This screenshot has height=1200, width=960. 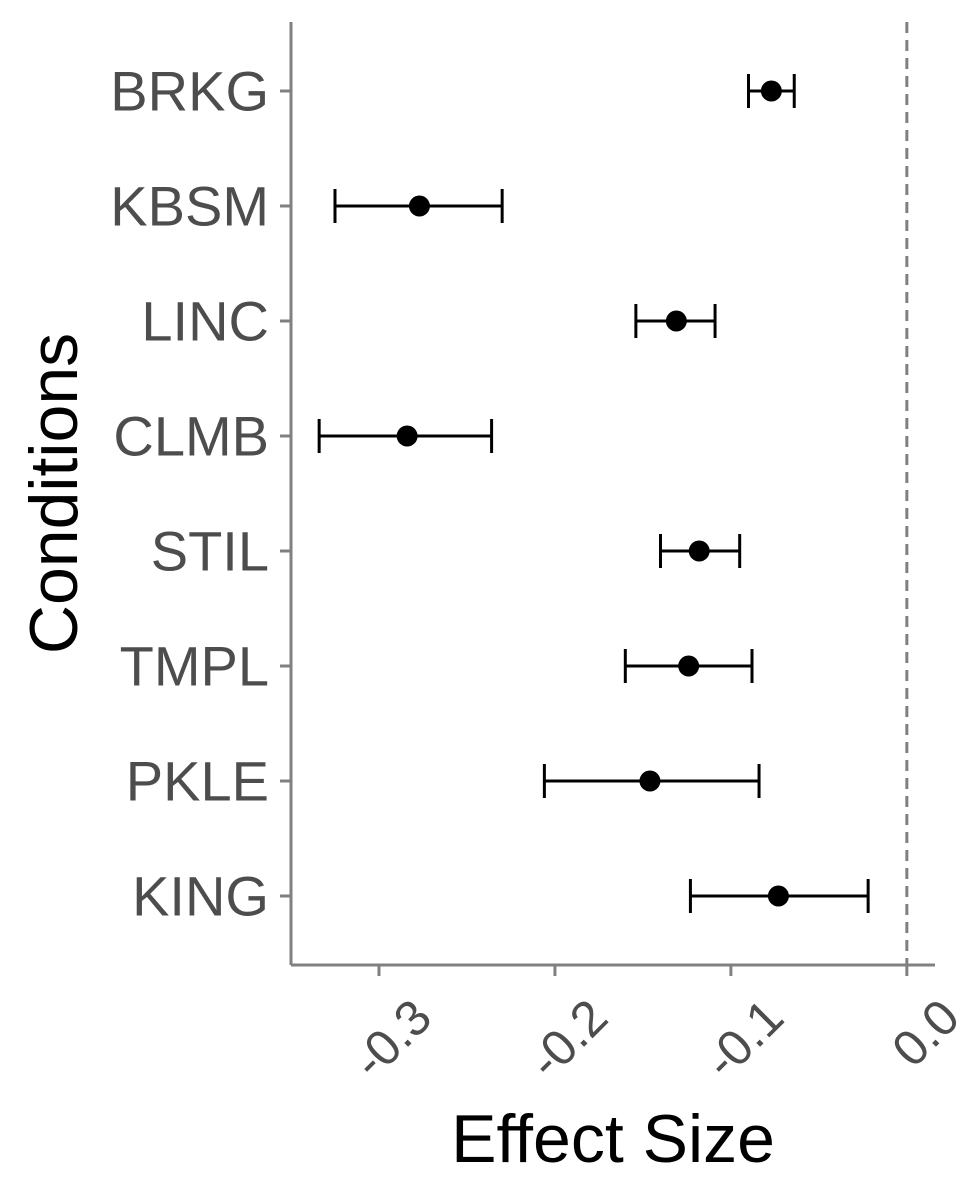 I want to click on point-king, so click(x=778, y=896).